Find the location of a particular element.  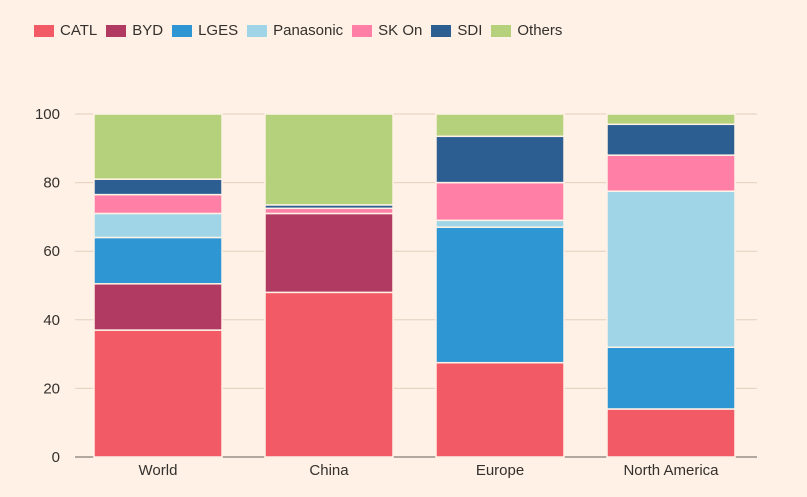

bar-north-america-sk-on is located at coordinates (671, 173).